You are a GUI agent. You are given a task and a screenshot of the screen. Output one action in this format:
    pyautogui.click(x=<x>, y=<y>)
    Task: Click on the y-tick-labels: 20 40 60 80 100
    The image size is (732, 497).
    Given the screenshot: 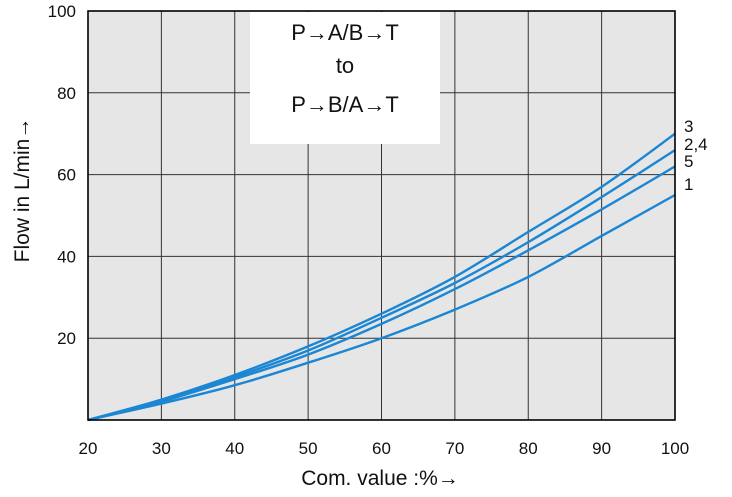 What is the action you would take?
    pyautogui.click(x=62, y=175)
    